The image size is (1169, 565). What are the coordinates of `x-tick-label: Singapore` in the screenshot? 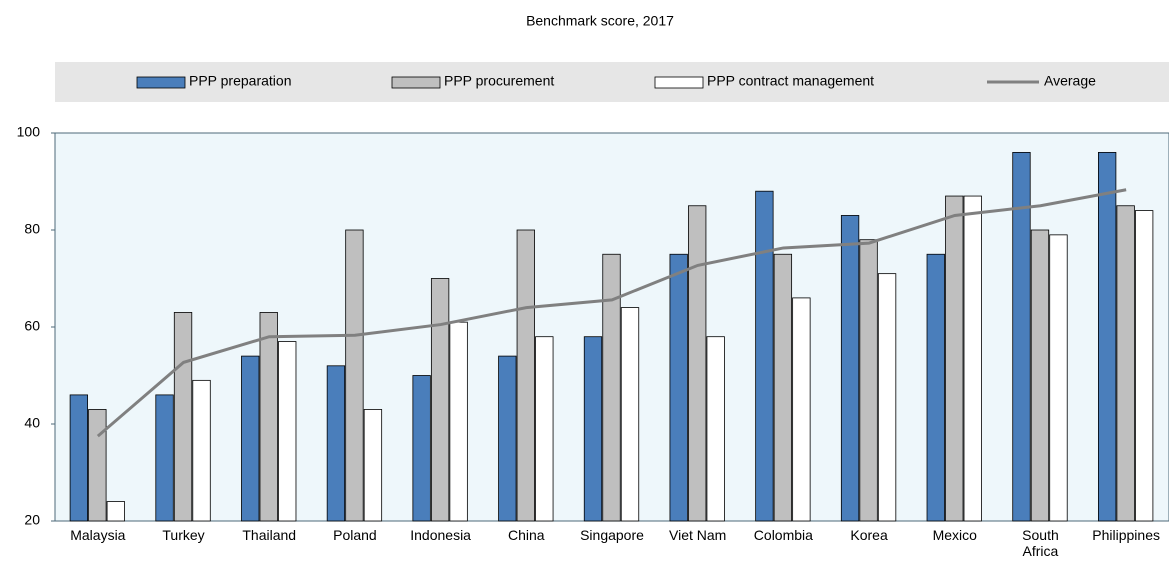 It's located at (612, 535).